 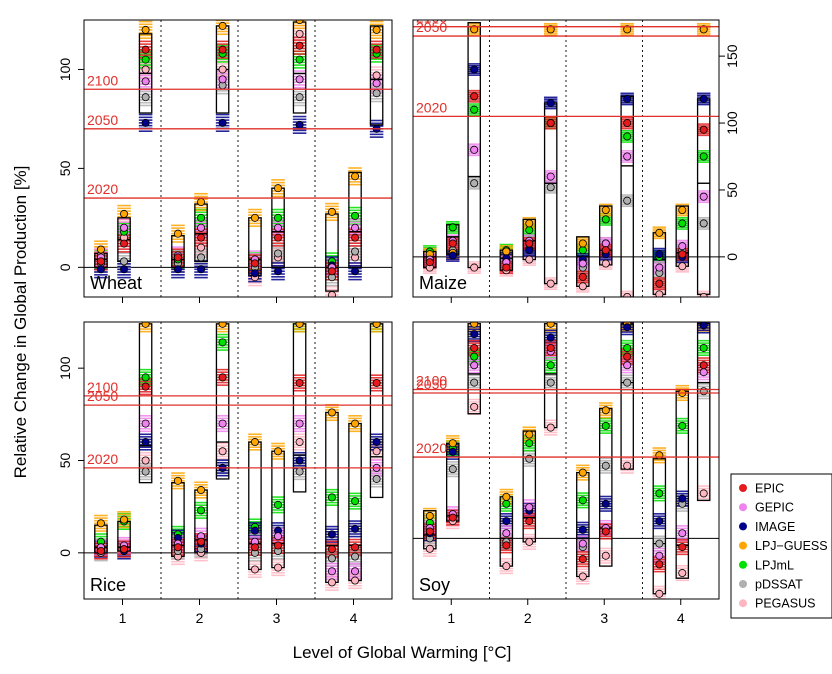 What do you see at coordinates (766, 565) in the screenshot?
I see `legend-entry: LPJmL` at bounding box center [766, 565].